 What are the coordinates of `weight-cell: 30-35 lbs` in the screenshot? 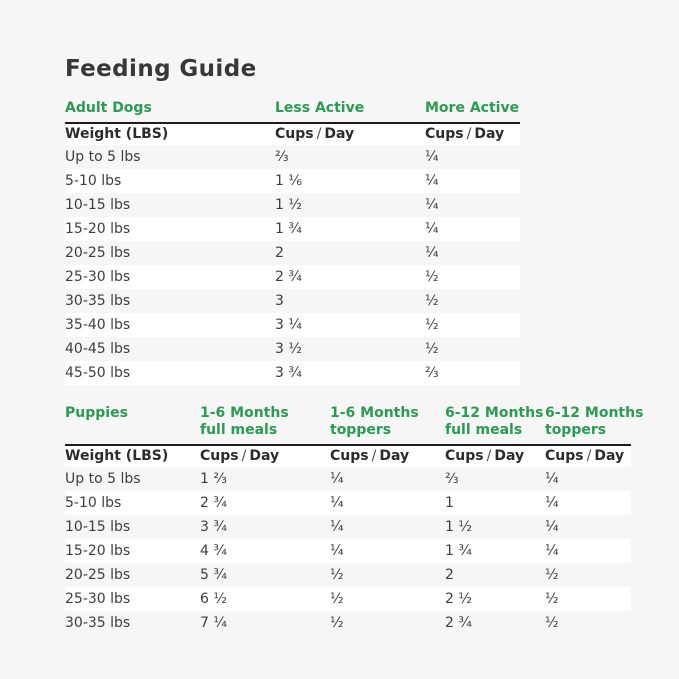 It's located at (98, 301).